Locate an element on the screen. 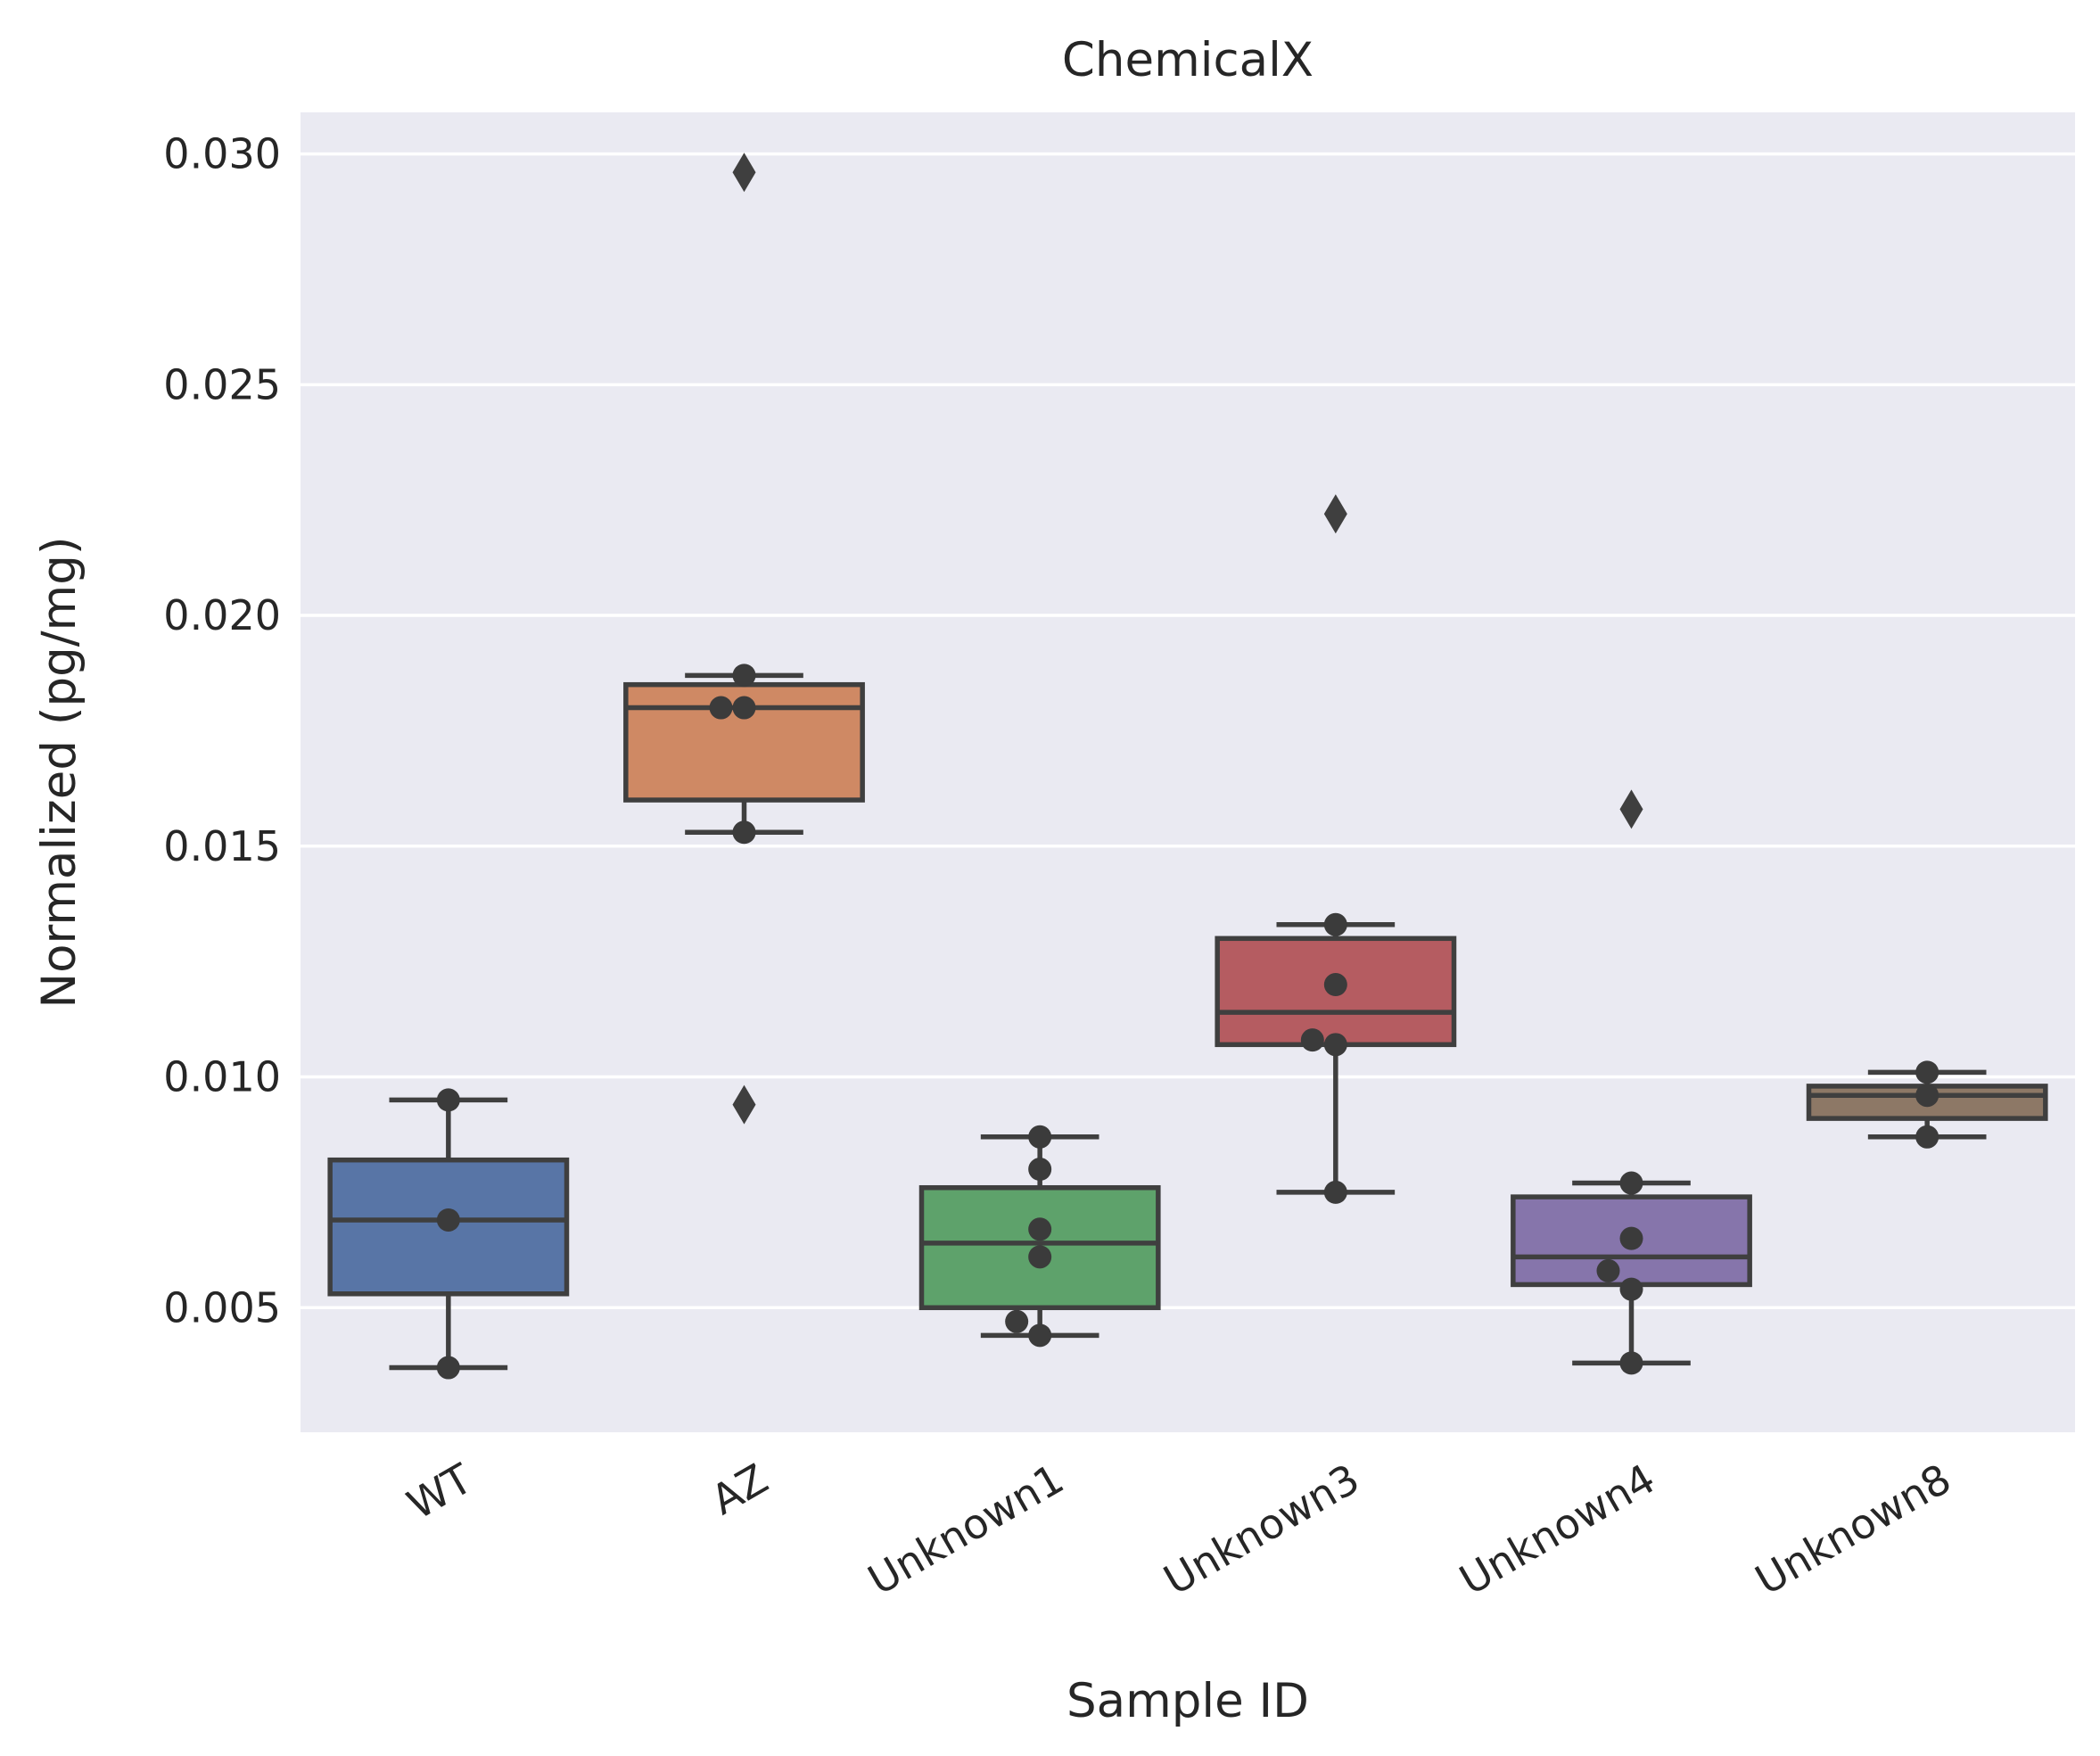  box-group-unknown8 is located at coordinates (1927, 1104).